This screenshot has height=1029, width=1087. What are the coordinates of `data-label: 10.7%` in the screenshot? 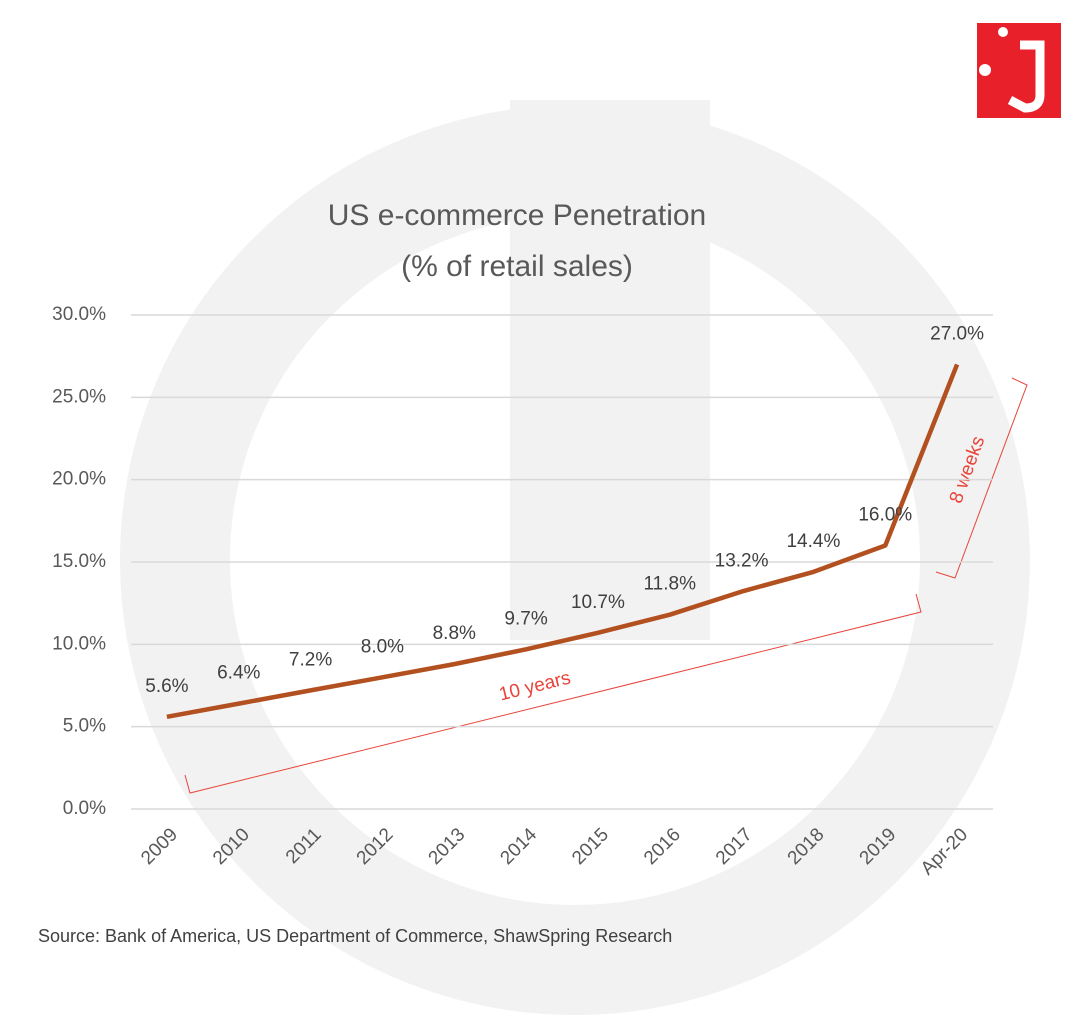 It's located at (598, 602).